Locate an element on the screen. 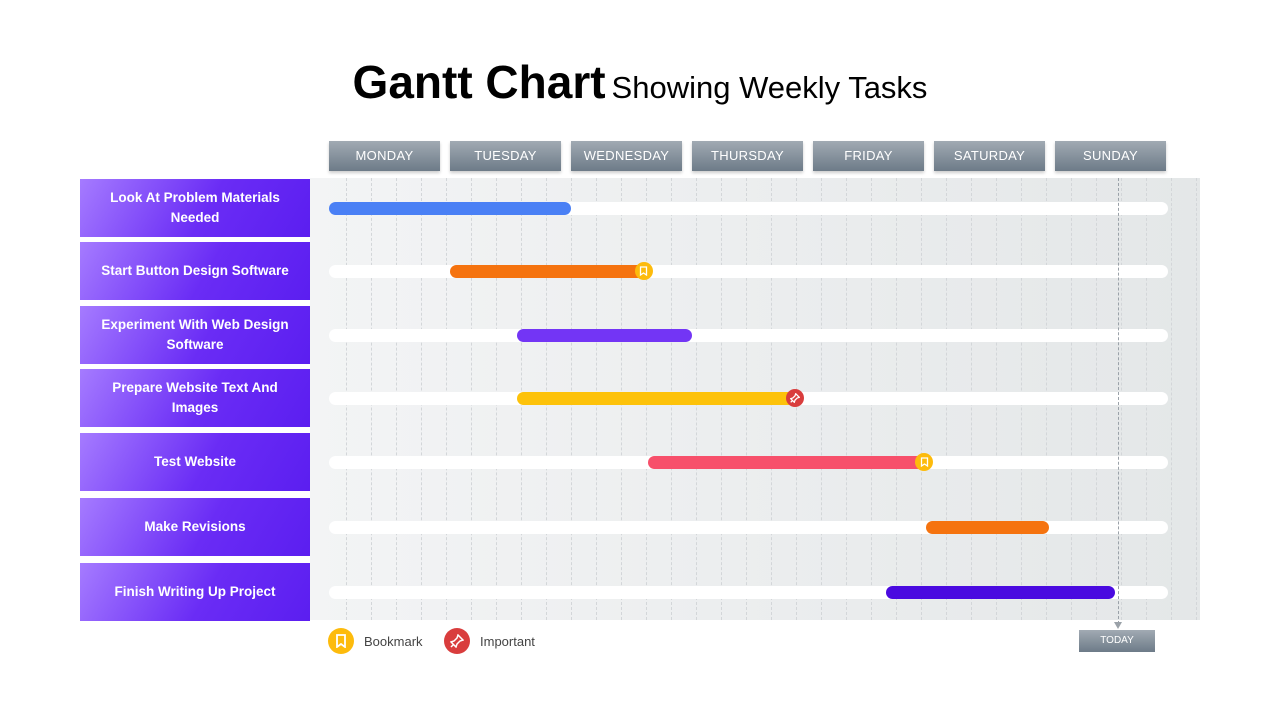 This screenshot has width=1280, height=720. task-label: Make Revisions is located at coordinates (195, 527).